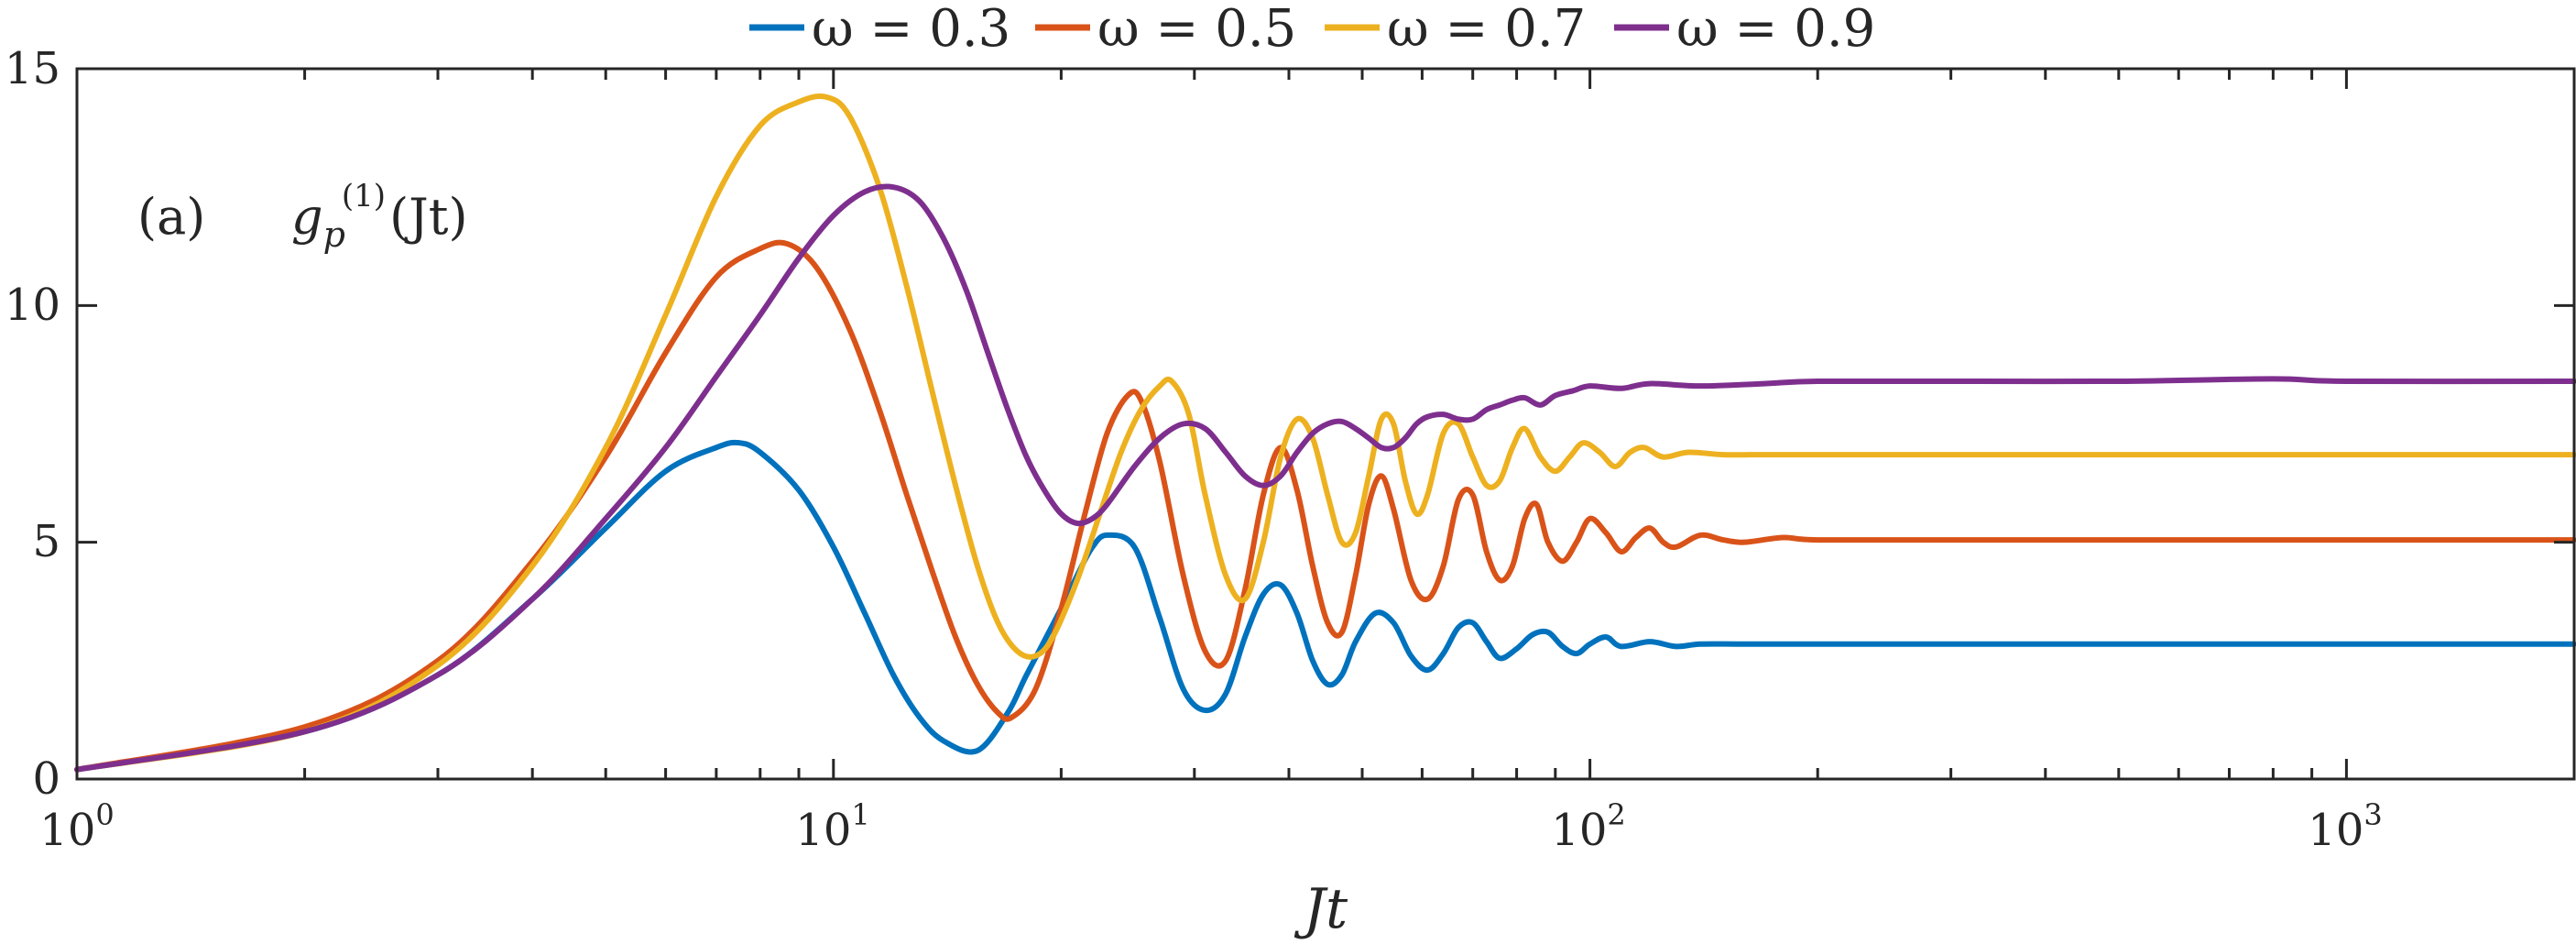  I want to click on x-axis-title: Jt, so click(1321, 909).